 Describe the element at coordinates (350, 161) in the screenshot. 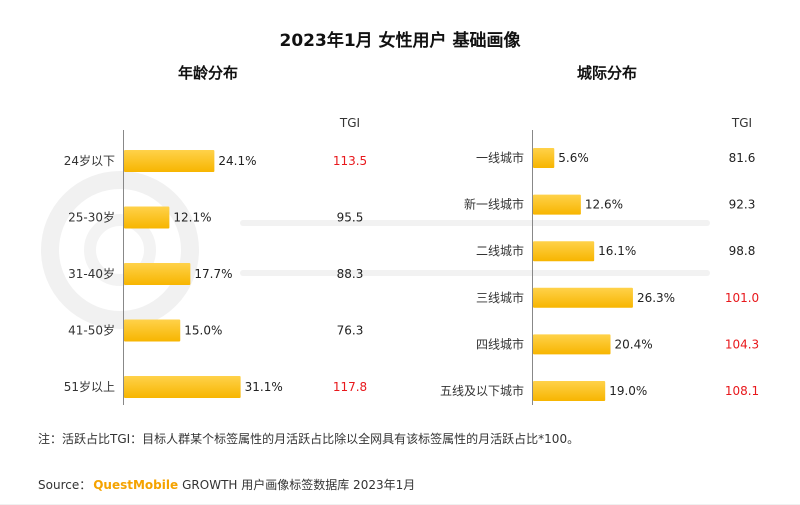

I see `tgi-value: 113.5` at that location.